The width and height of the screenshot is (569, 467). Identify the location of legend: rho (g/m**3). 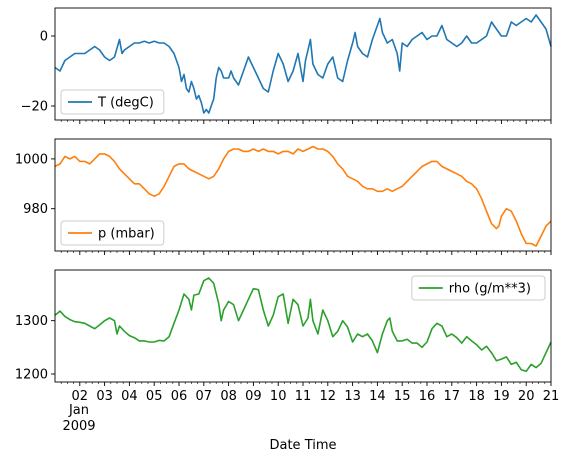
(478, 288).